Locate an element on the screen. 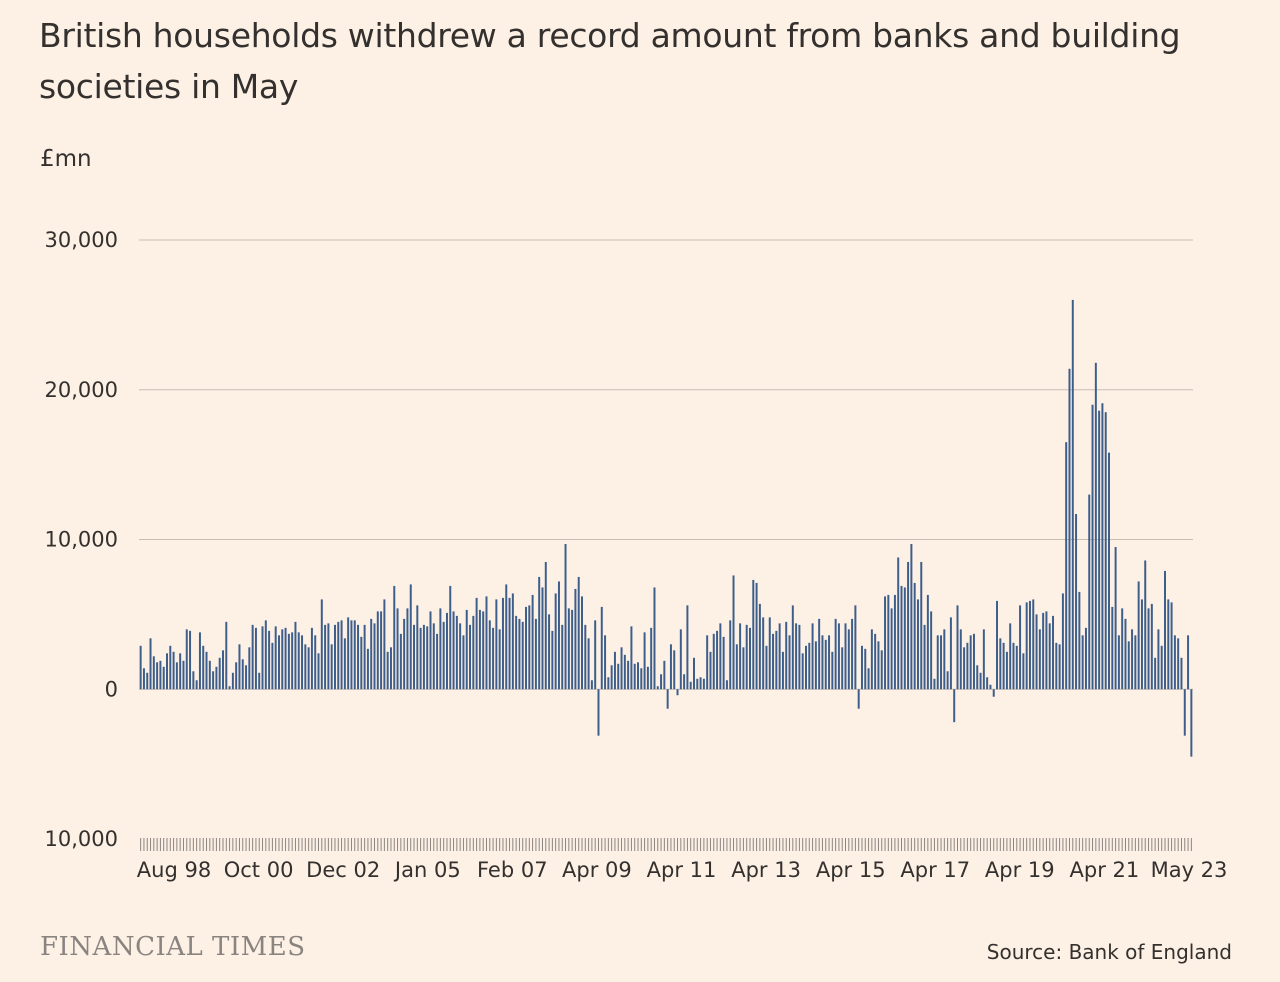 The height and width of the screenshot is (982, 1280). y-tick-label: 10,000 is located at coordinates (81, 540).